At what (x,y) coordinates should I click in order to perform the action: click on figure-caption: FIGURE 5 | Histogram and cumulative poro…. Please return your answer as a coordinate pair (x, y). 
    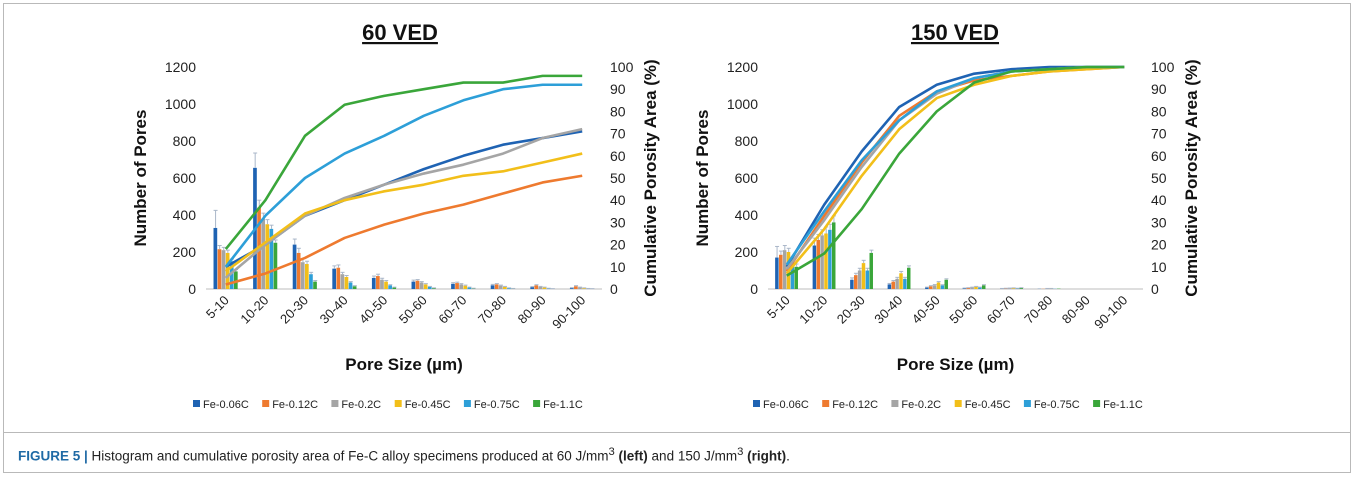
    Looking at the image, I should click on (404, 455).